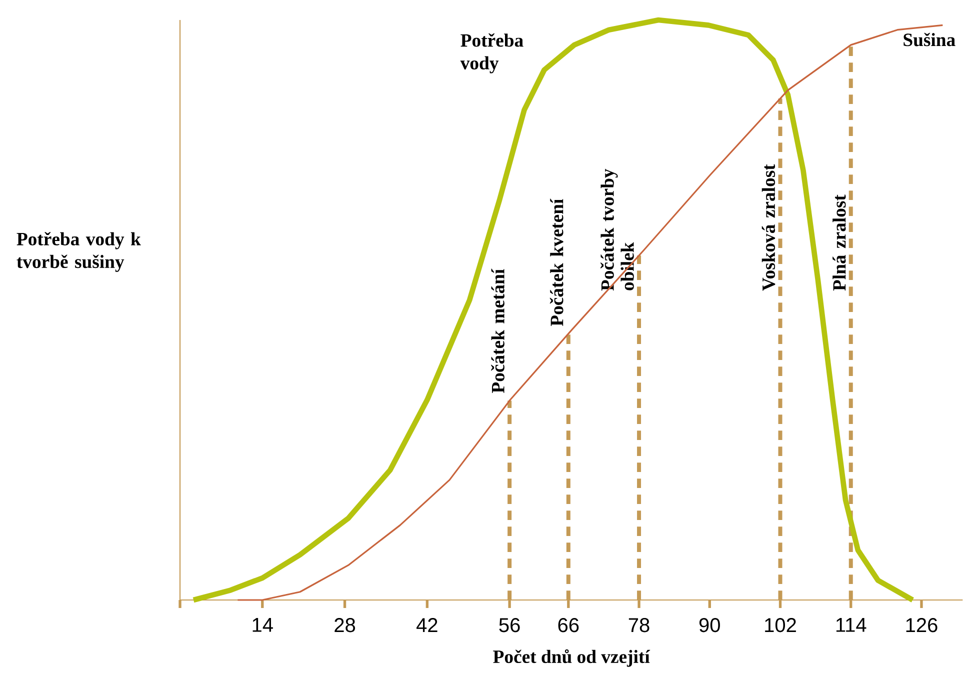 The width and height of the screenshot is (966, 689). Describe the element at coordinates (930, 39) in the screenshot. I see `series-label: Sušina` at that location.